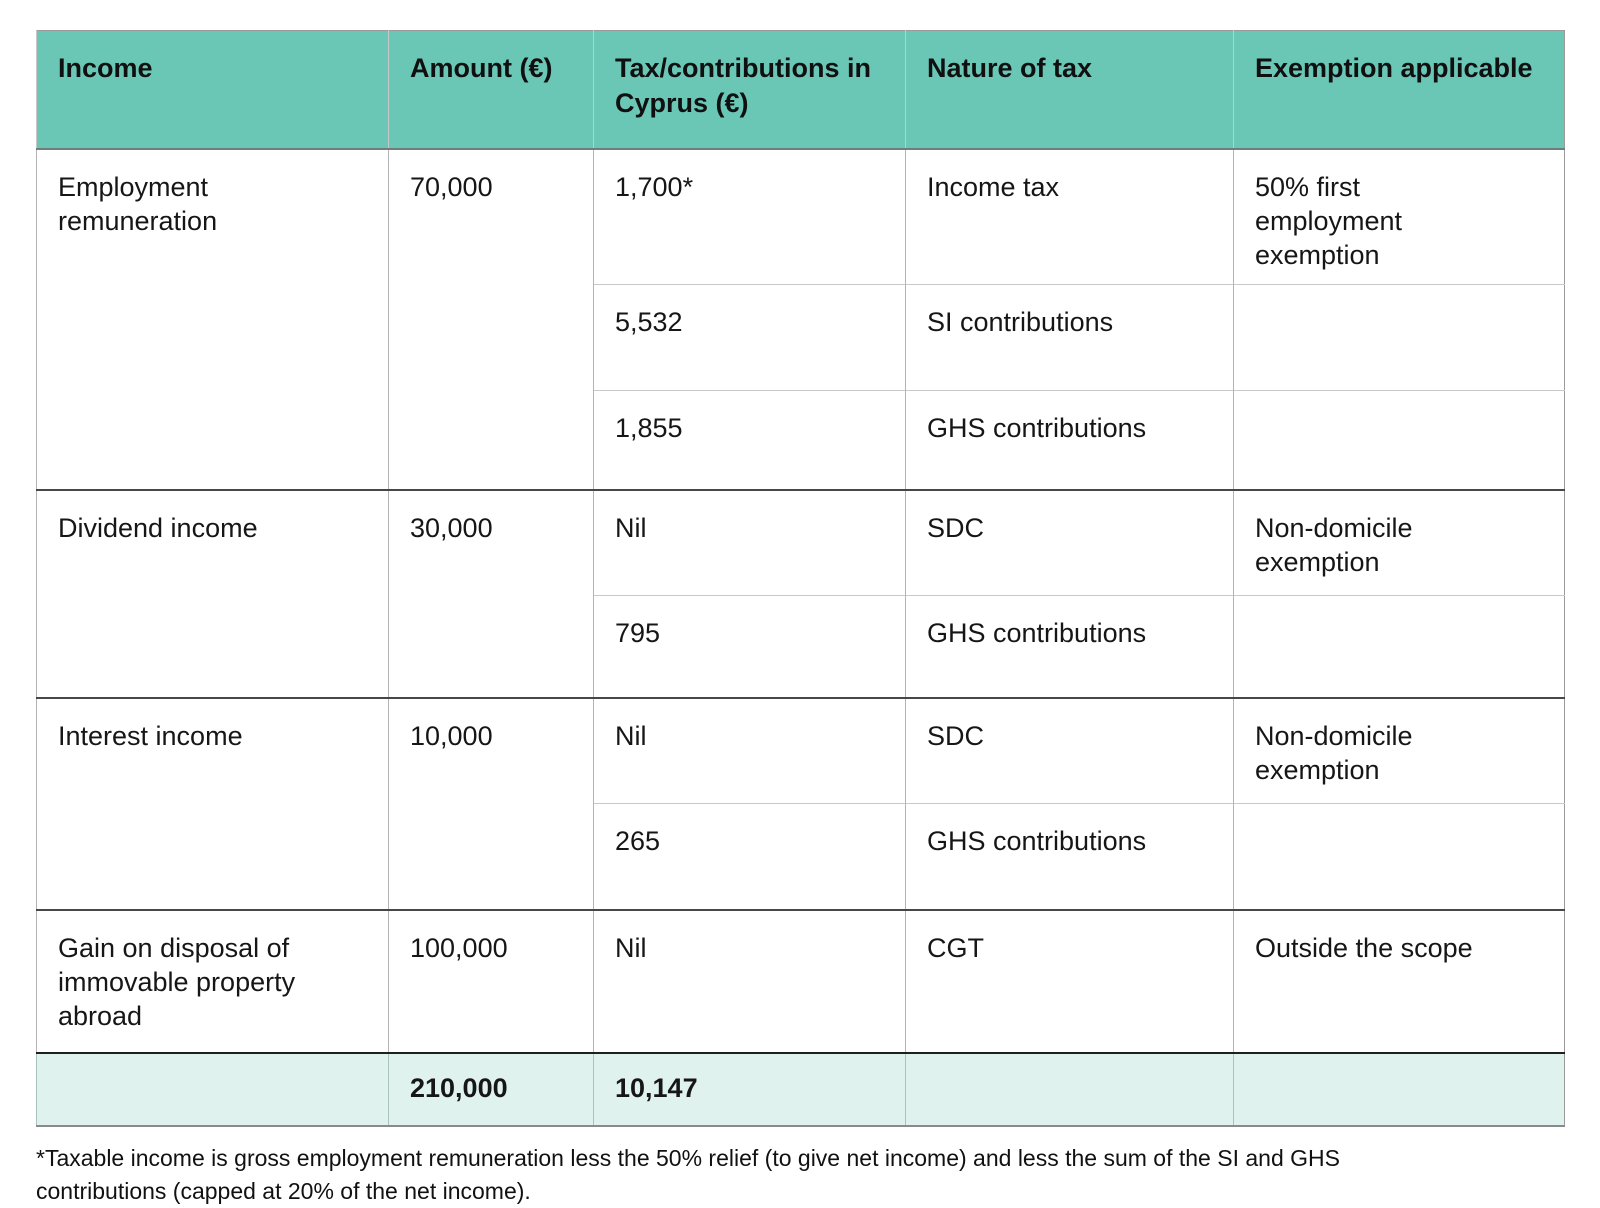 This screenshot has height=1208, width=1600. I want to click on col-header-exemption: Exemption applicable, so click(1399, 90).